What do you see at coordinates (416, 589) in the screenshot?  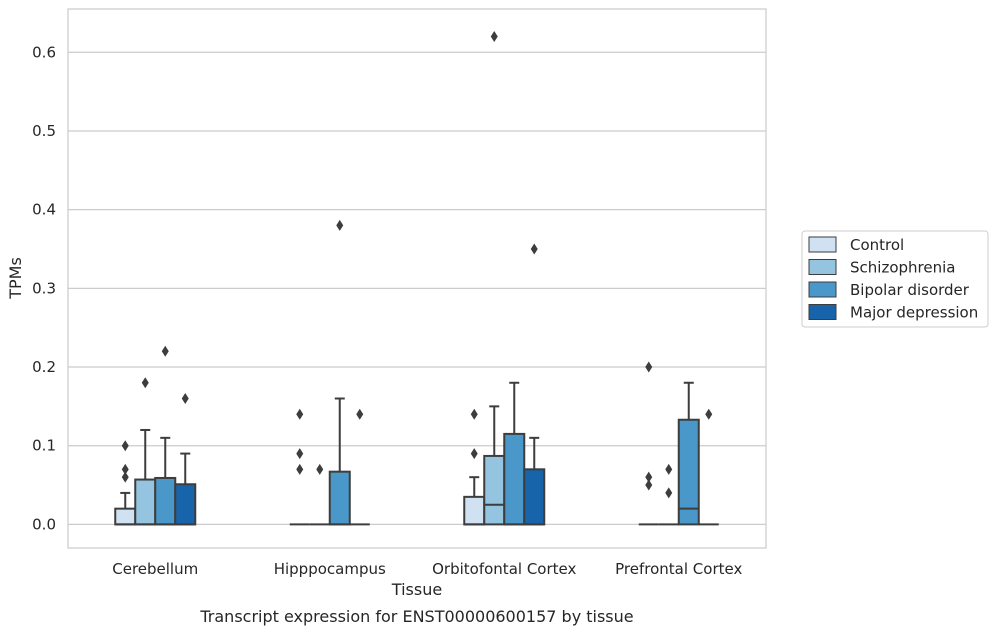 I see `x-axis-label: Tissue` at bounding box center [416, 589].